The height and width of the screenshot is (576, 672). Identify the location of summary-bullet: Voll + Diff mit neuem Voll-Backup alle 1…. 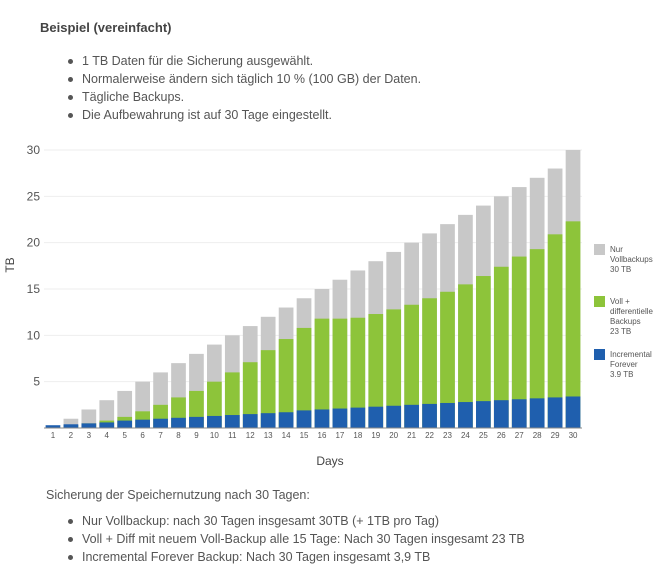
(295, 539).